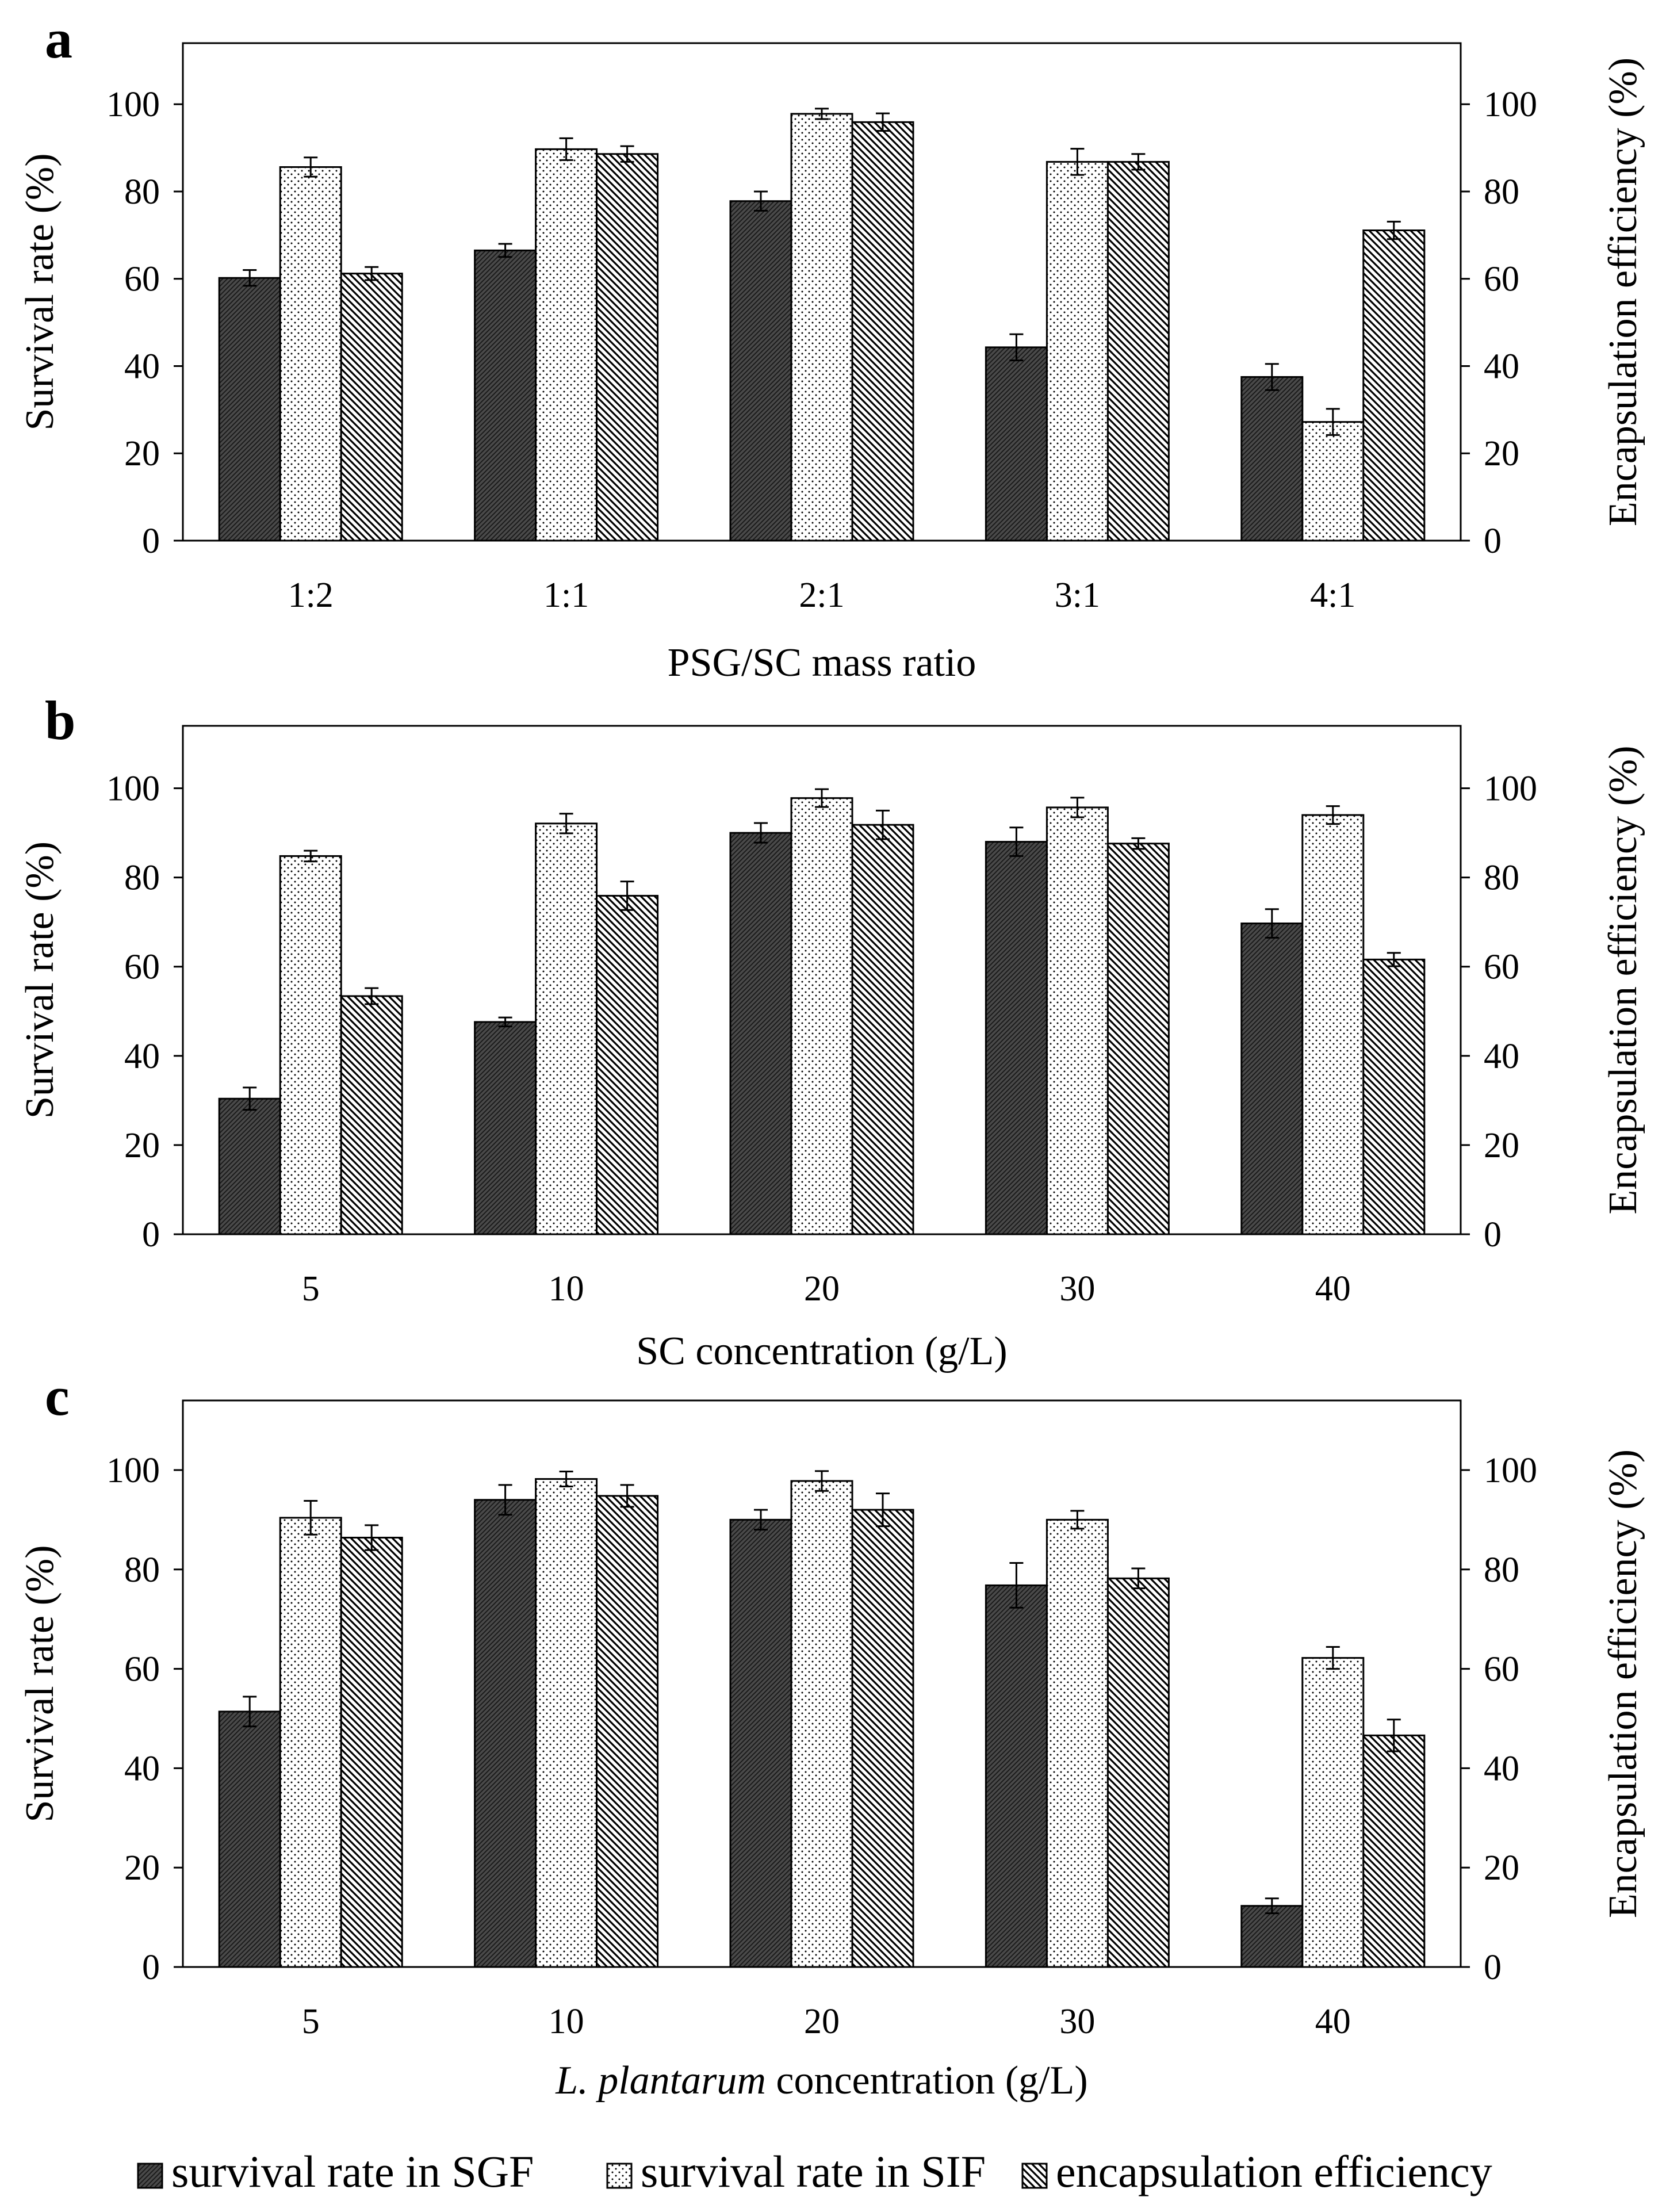  What do you see at coordinates (566, 1288) in the screenshot?
I see `x-tick-label: 10` at bounding box center [566, 1288].